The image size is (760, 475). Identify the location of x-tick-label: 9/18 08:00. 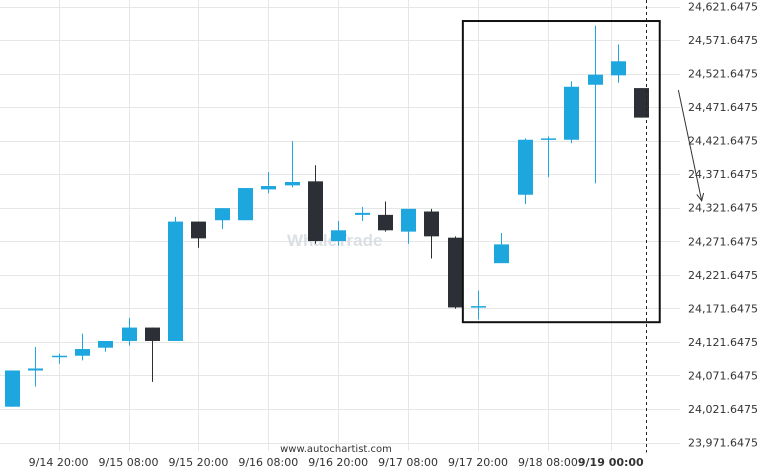
(548, 462).